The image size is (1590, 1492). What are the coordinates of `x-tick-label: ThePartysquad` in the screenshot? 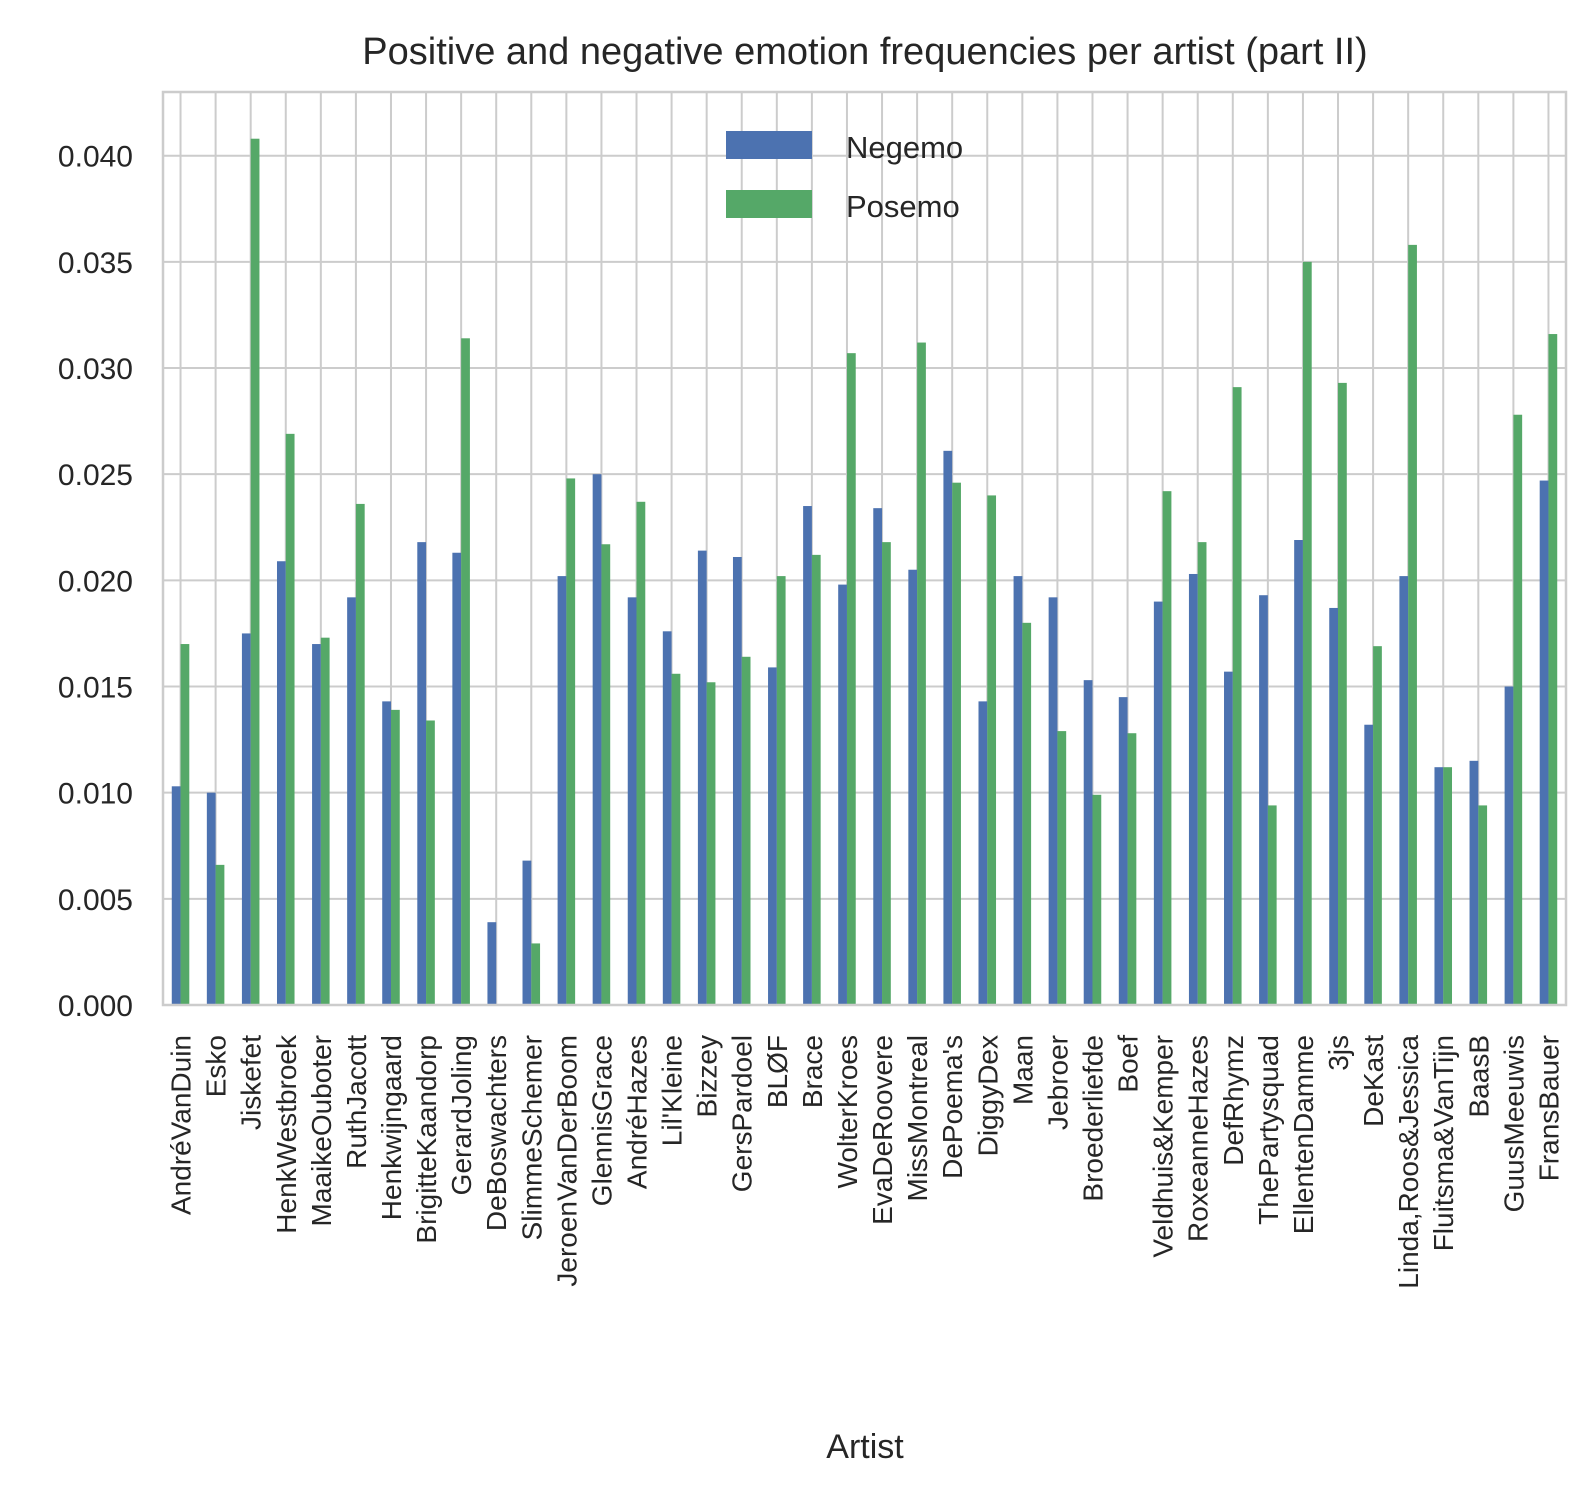 It's located at (1268, 1130).